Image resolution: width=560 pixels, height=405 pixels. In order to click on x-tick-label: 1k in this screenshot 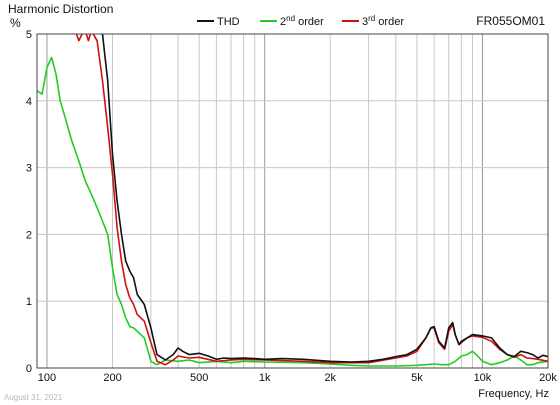, I will do `click(265, 378)`.